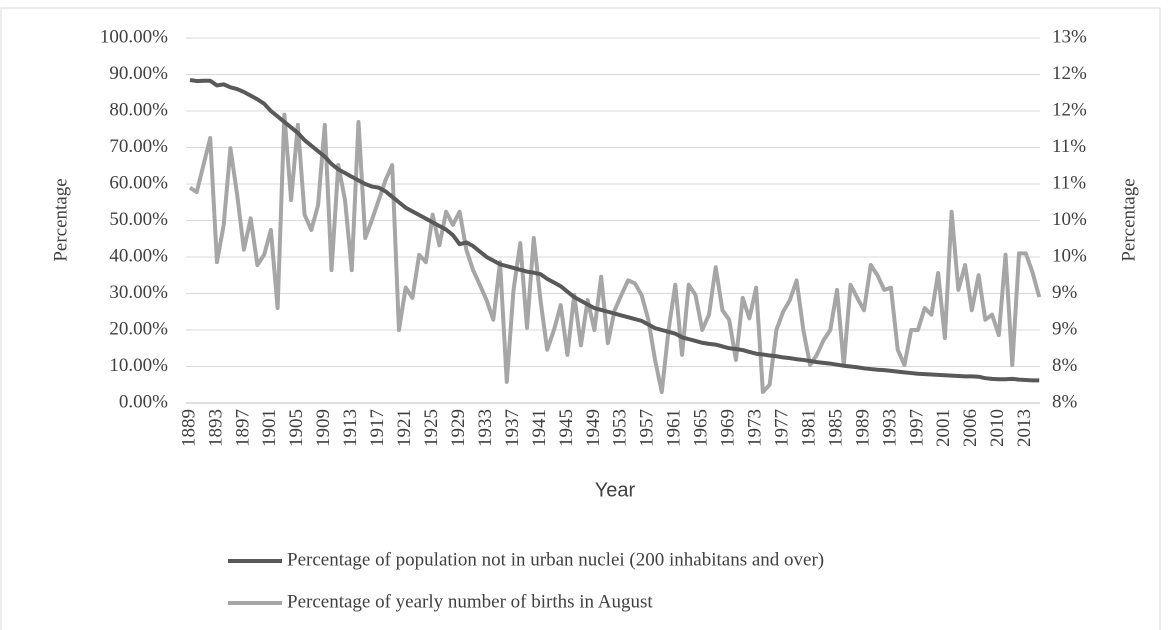 This screenshot has height=630, width=1171. What do you see at coordinates (269, 428) in the screenshot?
I see `x-tick-label: 1901` at bounding box center [269, 428].